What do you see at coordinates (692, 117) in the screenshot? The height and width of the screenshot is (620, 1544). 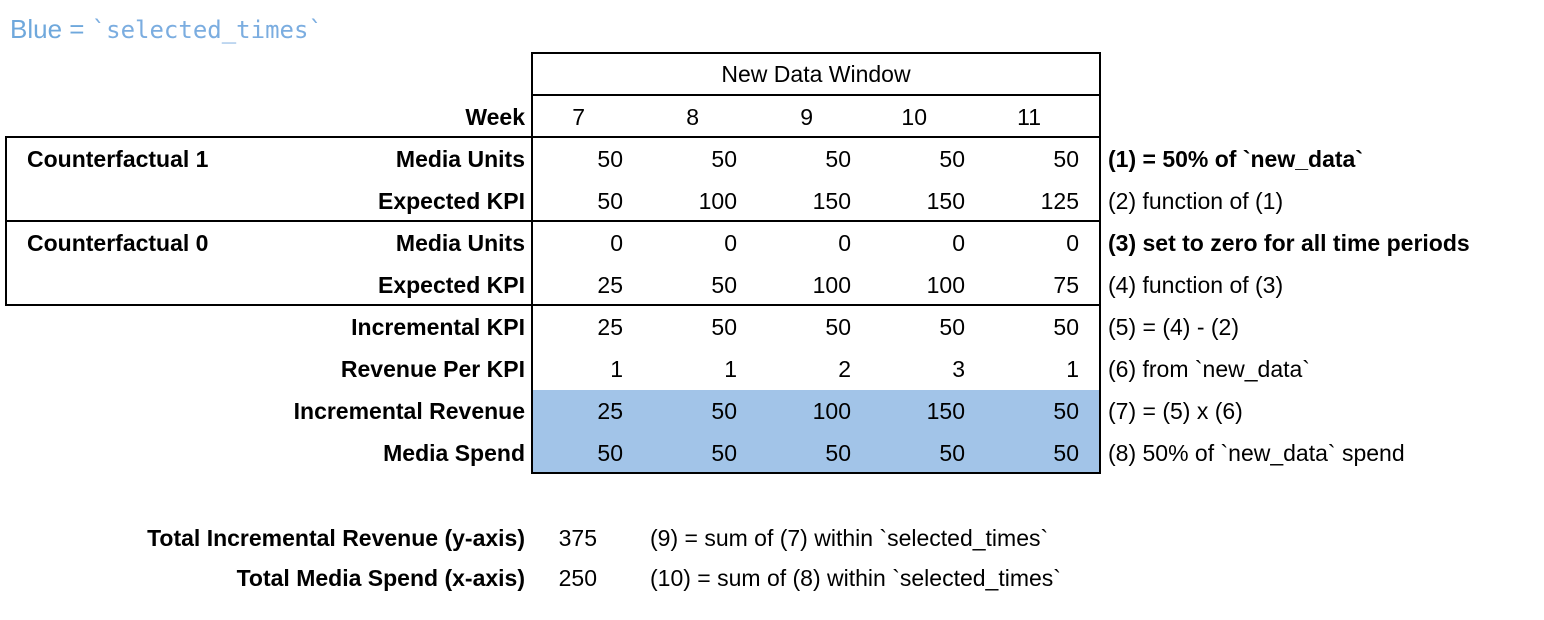 I see `week-cell: 8` at bounding box center [692, 117].